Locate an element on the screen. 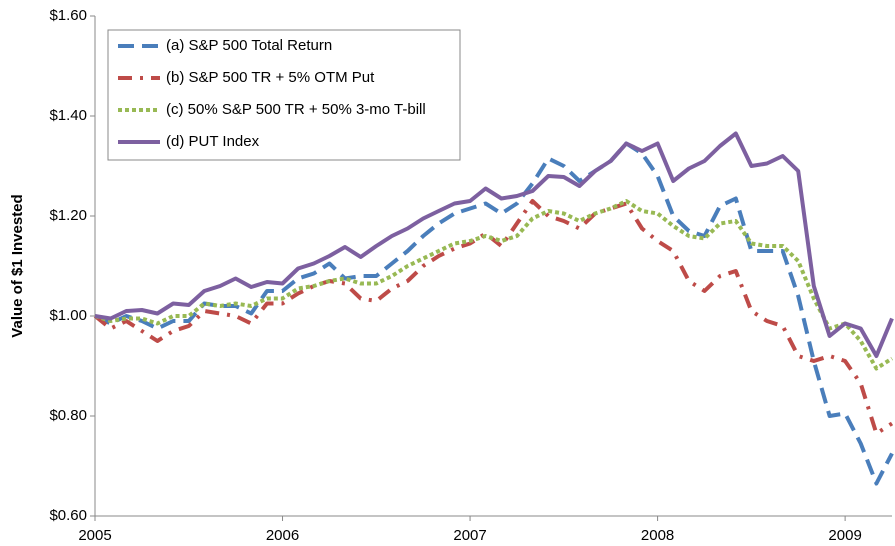  y-tick-label: $1.40 is located at coordinates (68, 115).